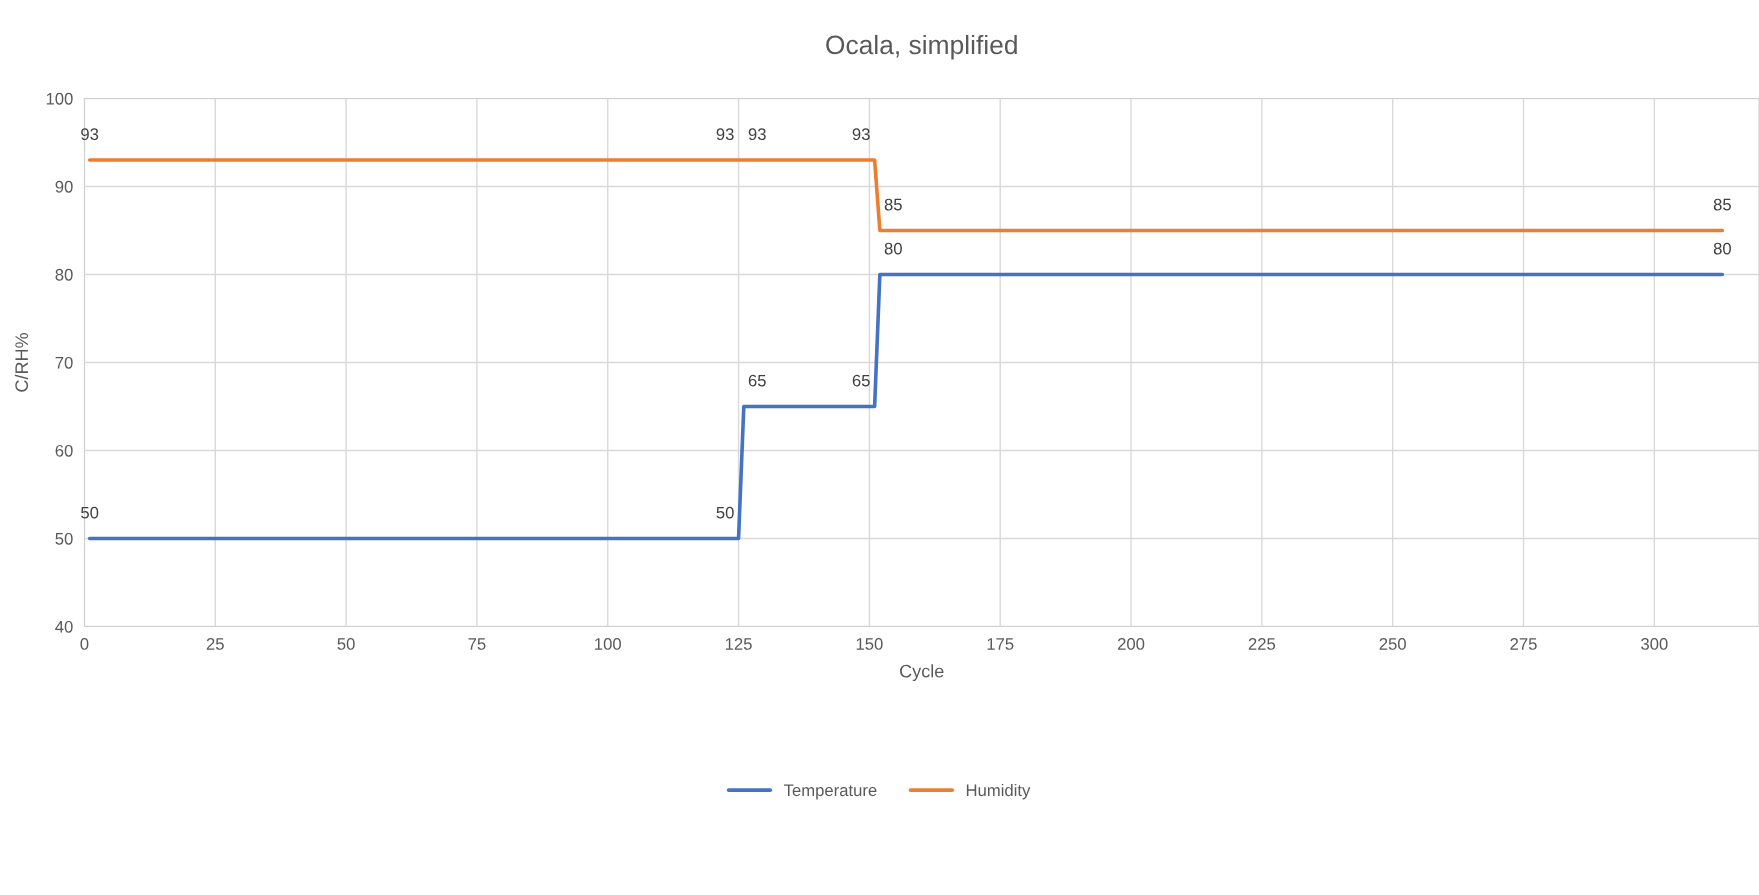 This screenshot has width=1759, height=895. I want to click on y-tick-label: 60, so click(64, 450).